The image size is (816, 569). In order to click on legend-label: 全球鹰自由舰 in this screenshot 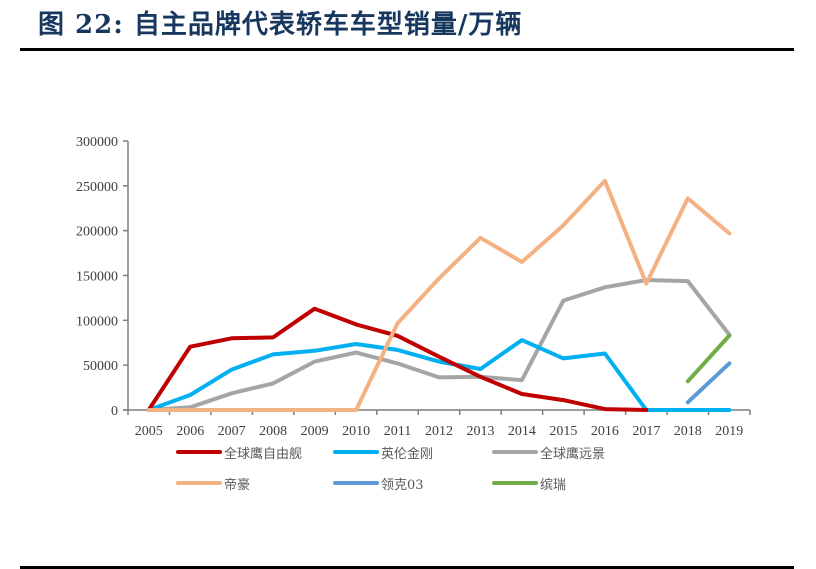, I will do `click(263, 454)`.